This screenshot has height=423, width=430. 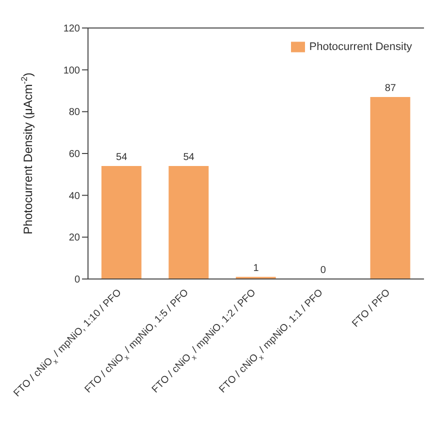 What do you see at coordinates (71, 29) in the screenshot?
I see `y-tick-label: 120` at bounding box center [71, 29].